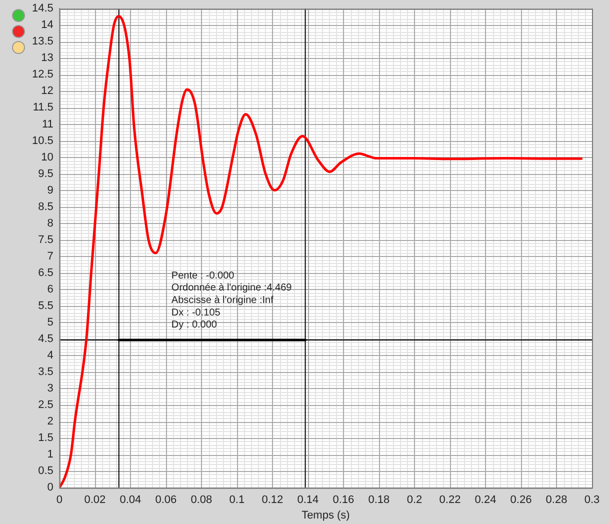  I want to click on y-tick-label: 7.5, so click(46, 240).